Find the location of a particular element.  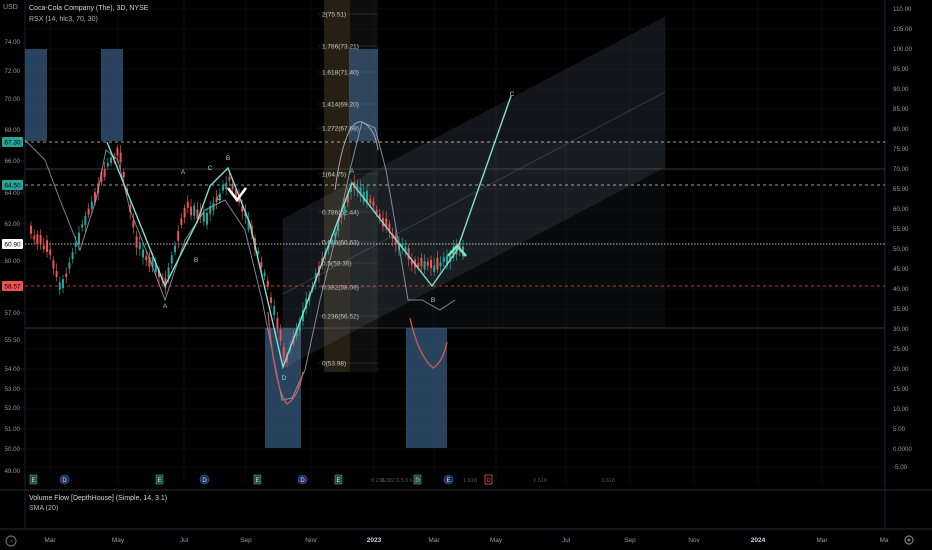

right-axis-tick: 40.00 is located at coordinates (901, 289).